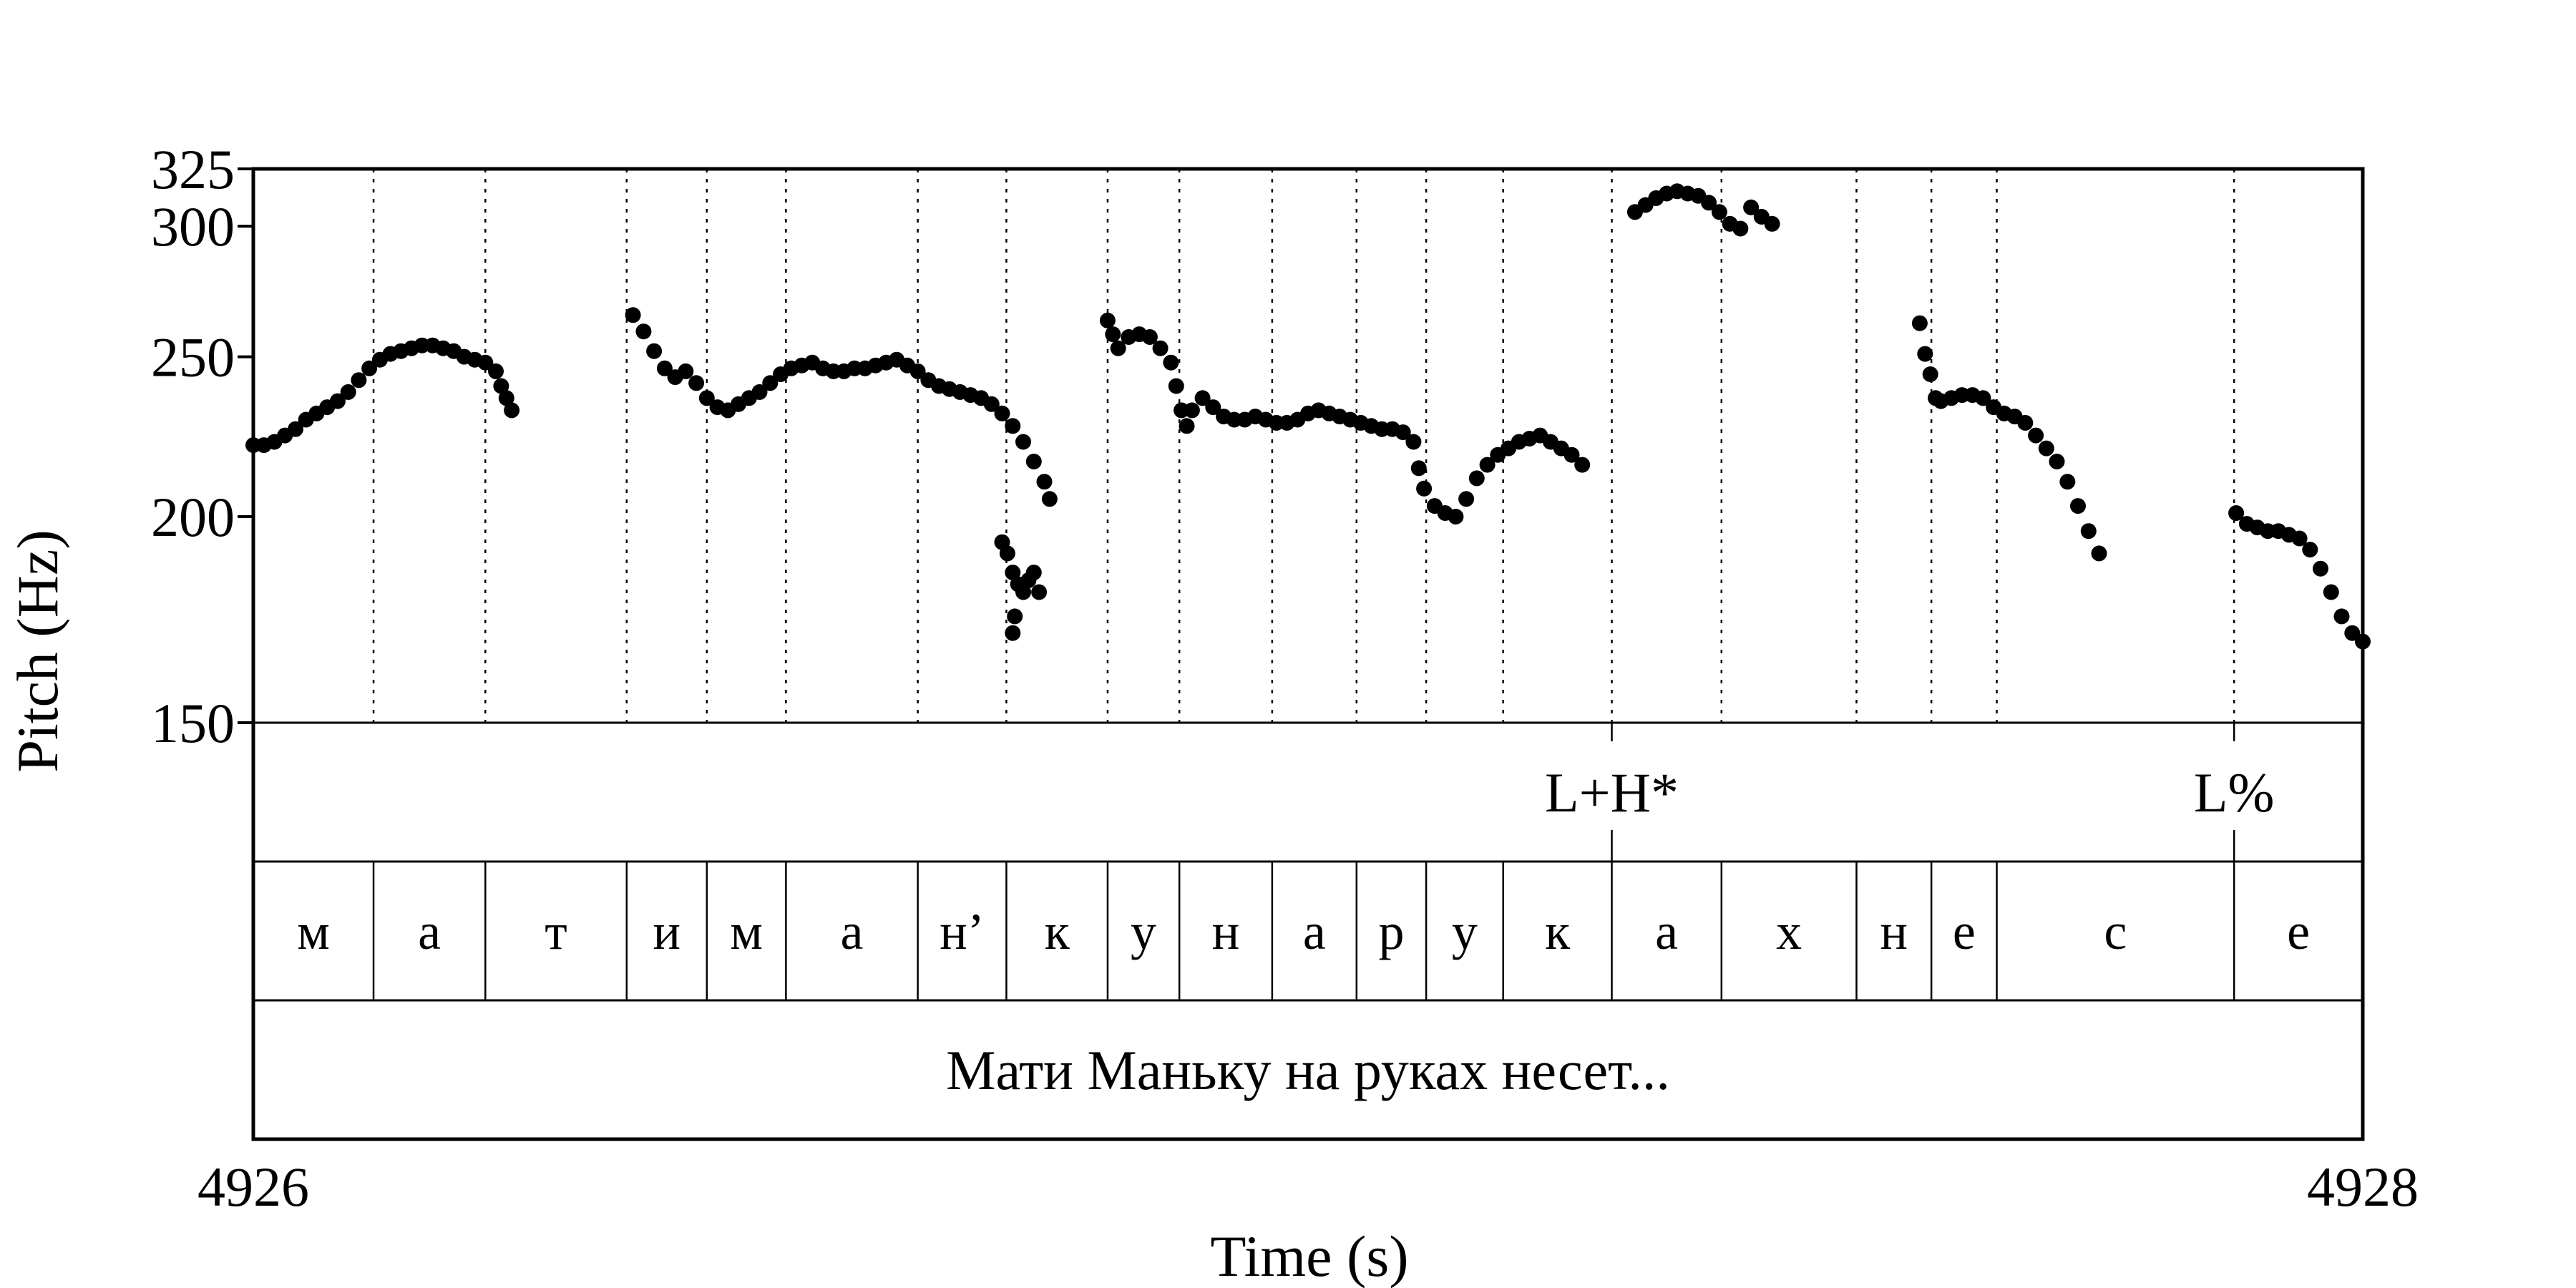  Describe the element at coordinates (193, 169) in the screenshot. I see `y-tick-label: 325` at that location.